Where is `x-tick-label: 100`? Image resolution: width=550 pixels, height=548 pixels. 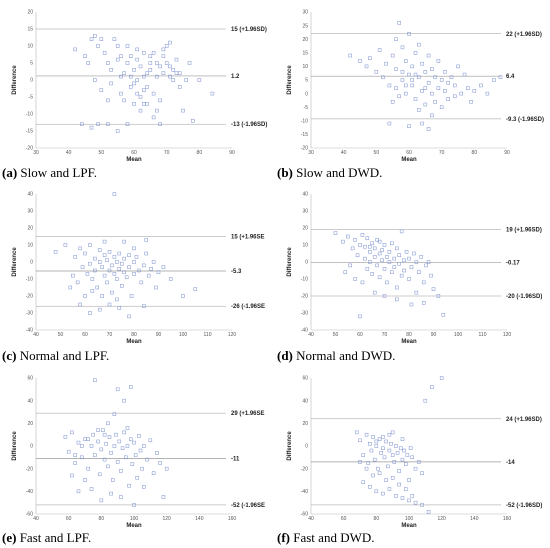 x-tick-label: 100 is located at coordinates (134, 519).